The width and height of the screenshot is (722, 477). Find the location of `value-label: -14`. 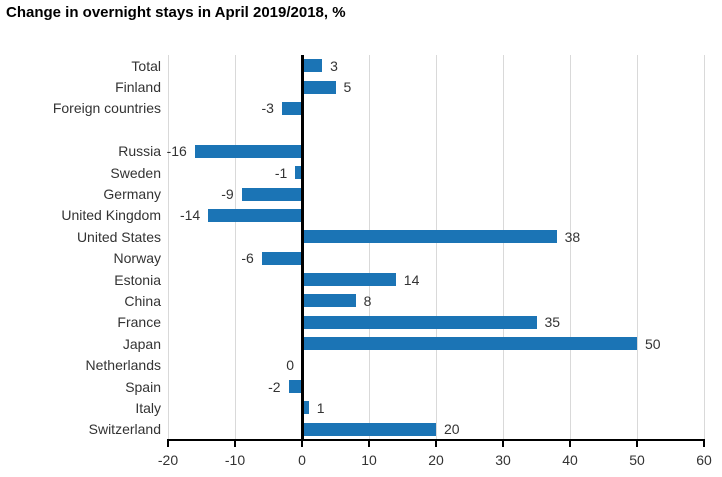

value-label: -14 is located at coordinates (190, 215).